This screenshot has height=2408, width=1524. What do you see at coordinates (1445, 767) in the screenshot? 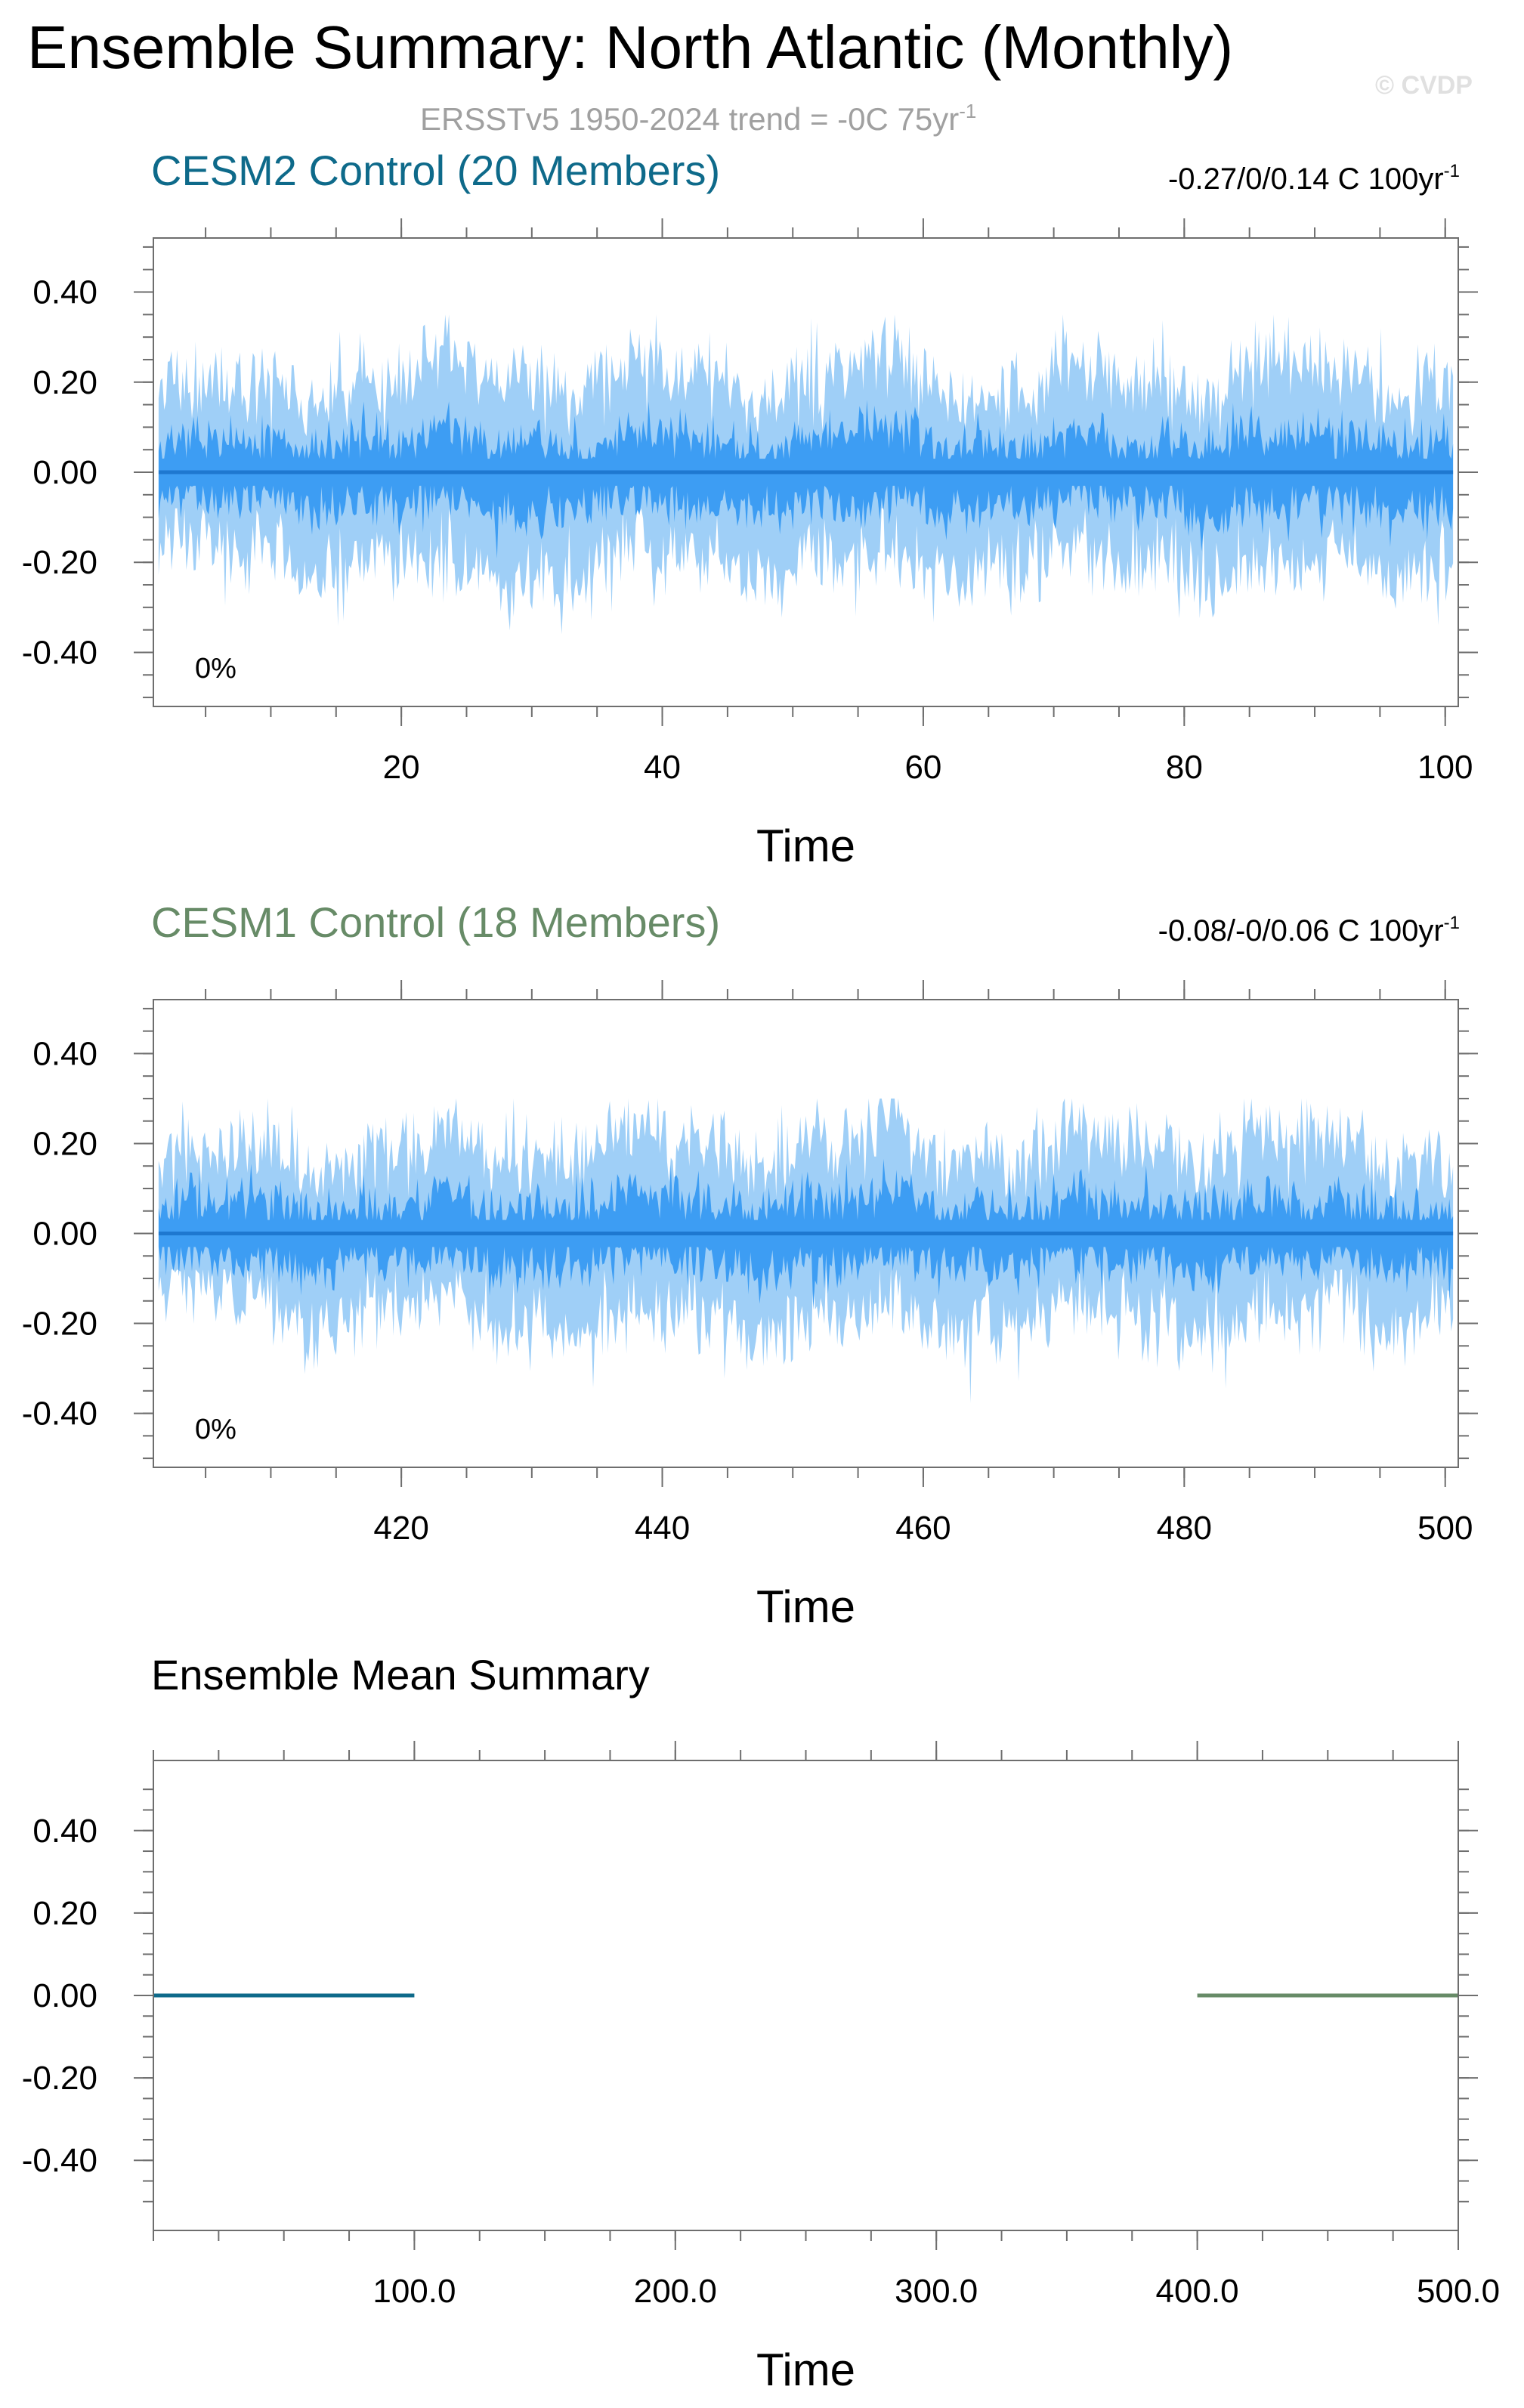
I see `x-tick-label: 100` at bounding box center [1445, 767].